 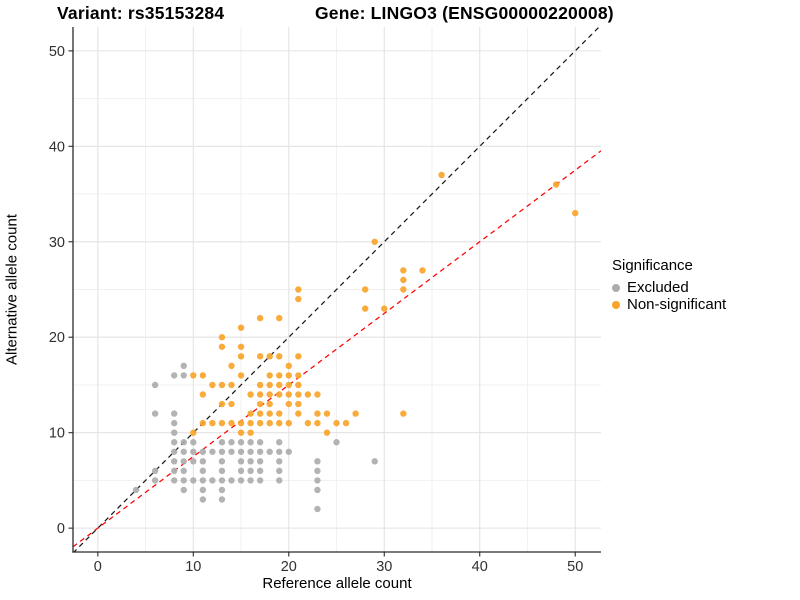 I want to click on y-tick-label: 10, so click(x=57, y=434).